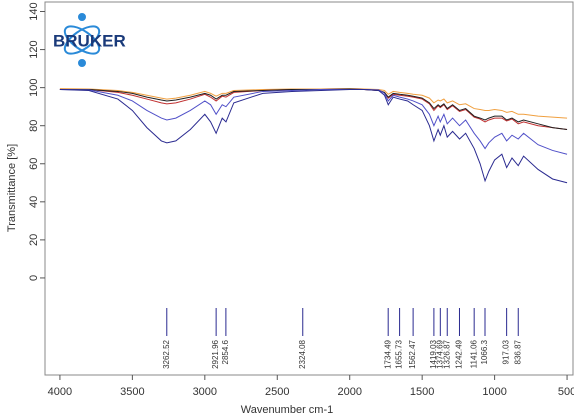 The width and height of the screenshot is (574, 418). Describe the element at coordinates (12, 188) in the screenshot. I see `y-axis-label: Transmittance [%]` at that location.